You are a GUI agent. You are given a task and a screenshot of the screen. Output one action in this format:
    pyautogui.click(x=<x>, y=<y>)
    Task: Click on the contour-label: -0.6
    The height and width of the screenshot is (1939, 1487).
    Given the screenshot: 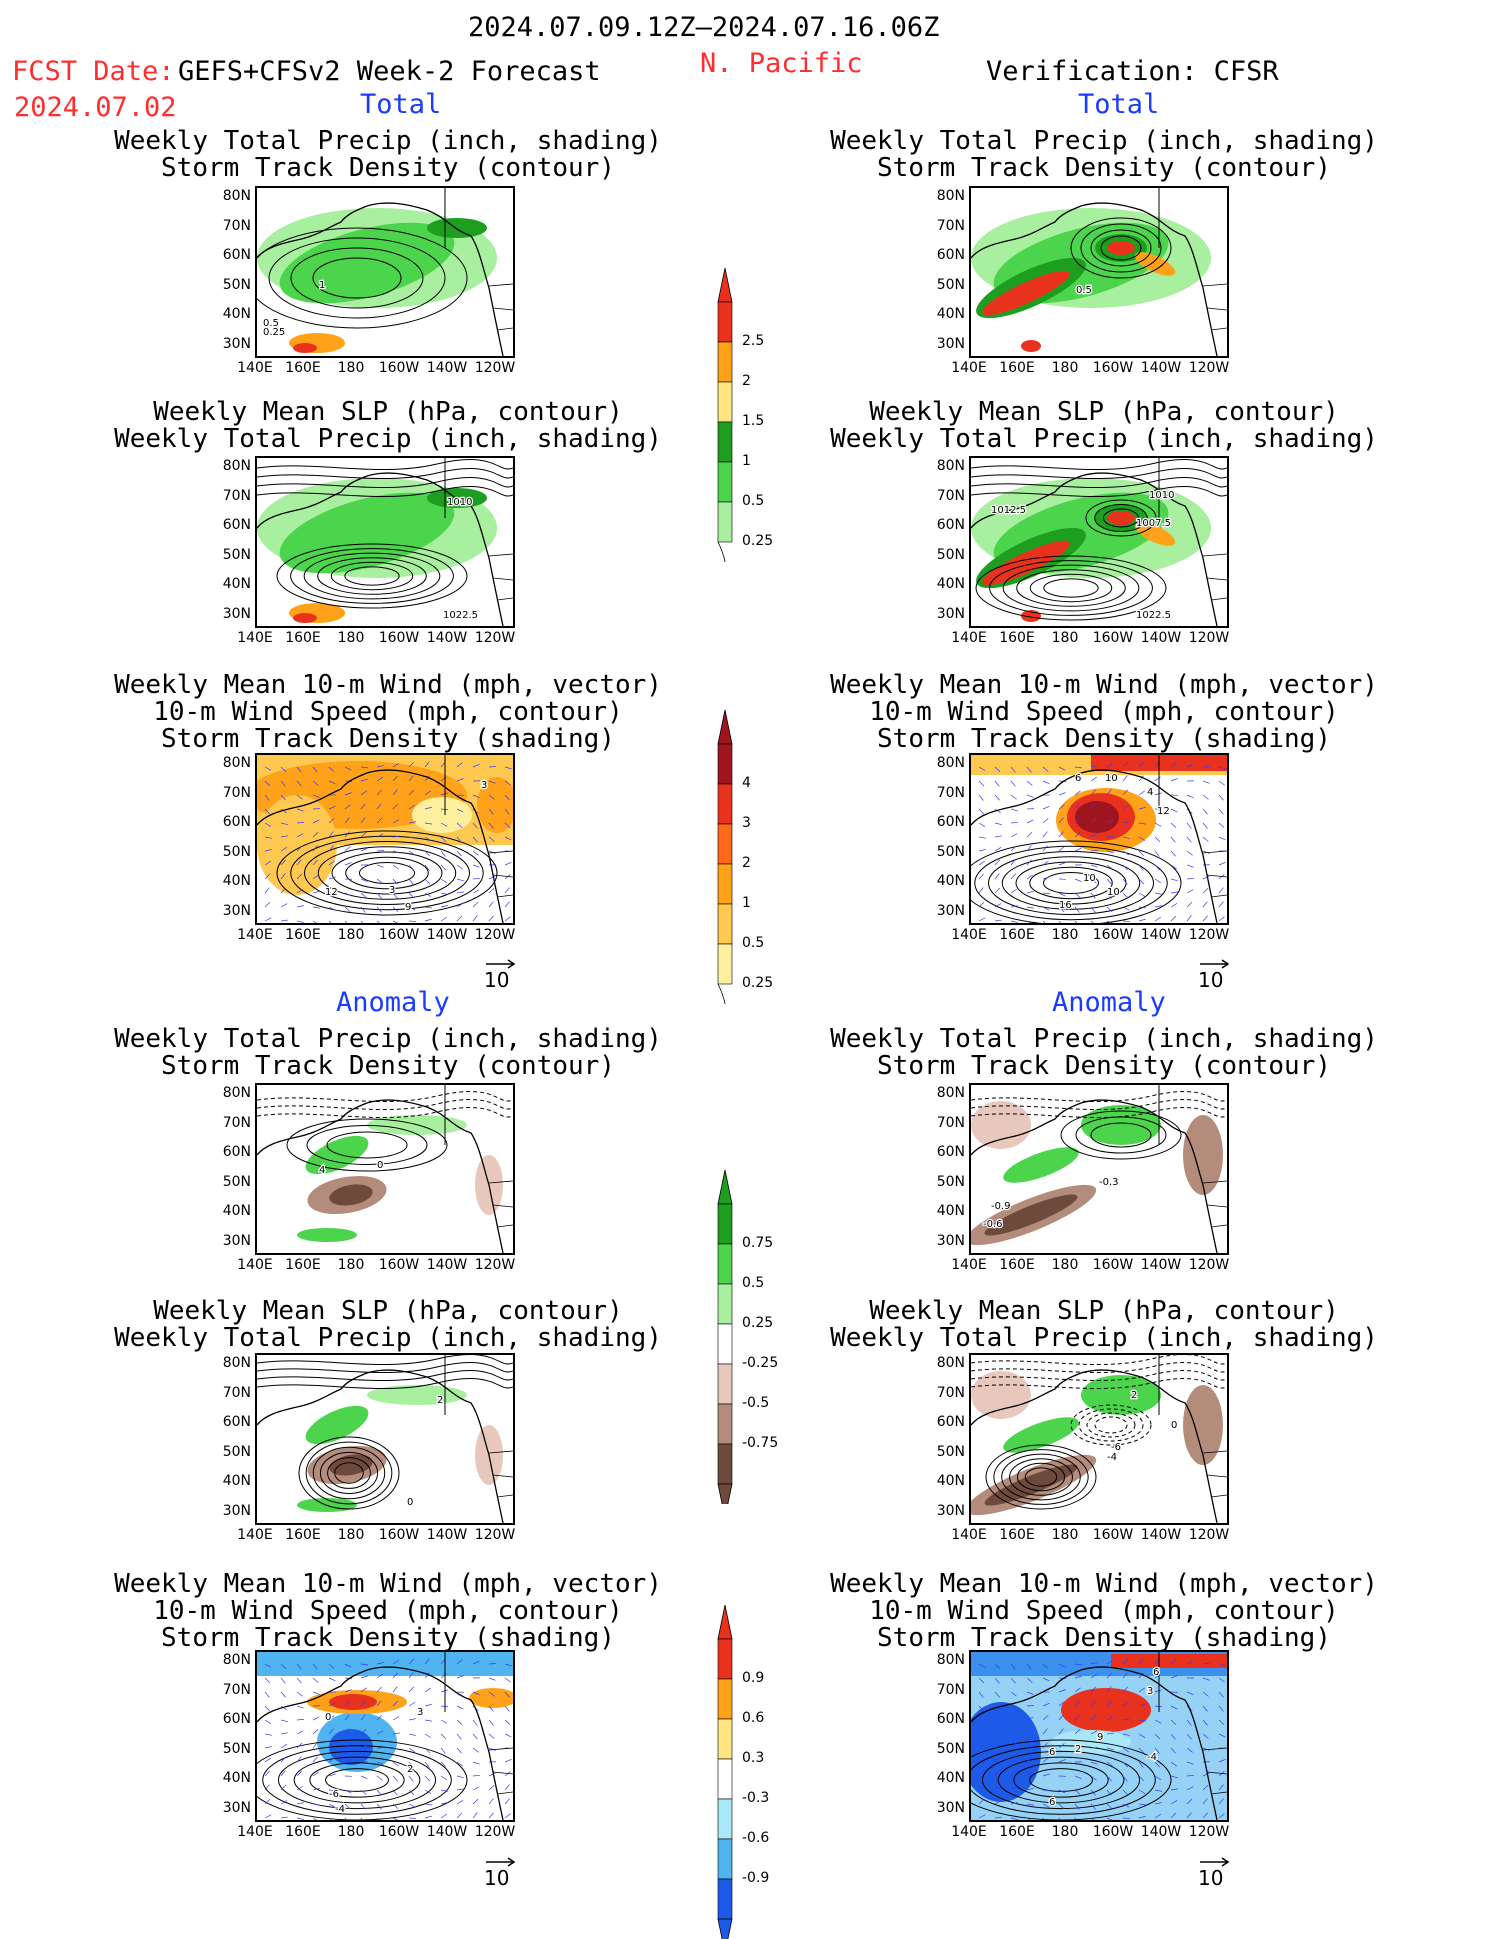 What is the action you would take?
    pyautogui.click(x=993, y=1224)
    